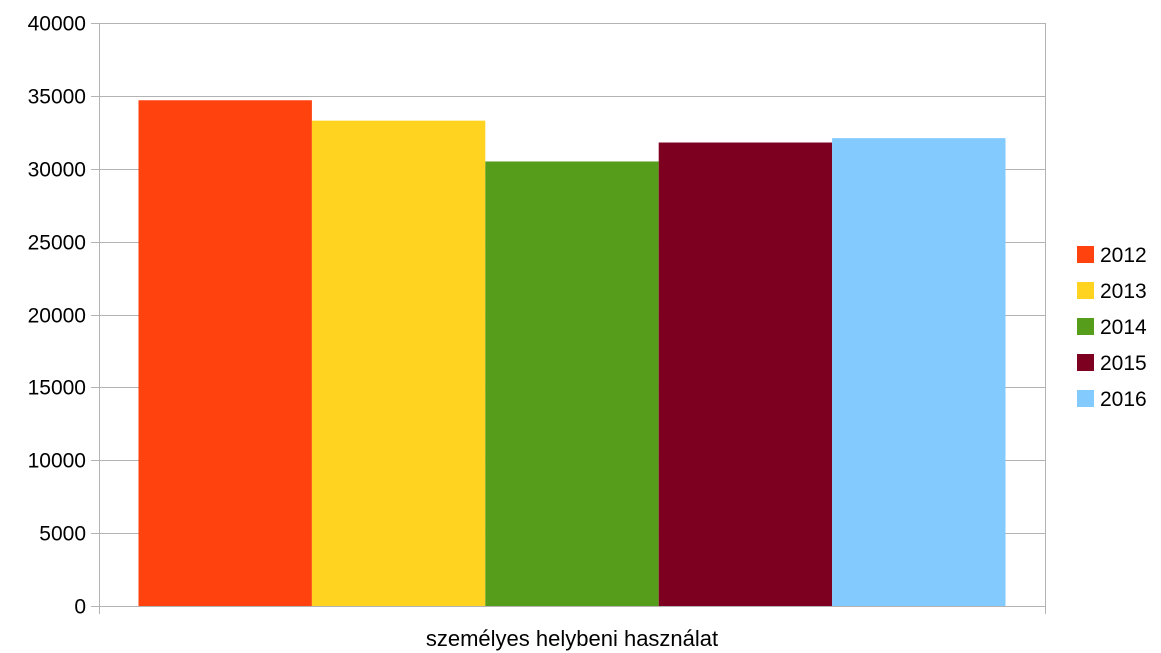  Describe the element at coordinates (57, 97) in the screenshot. I see `y-tick-label: 35000` at that location.